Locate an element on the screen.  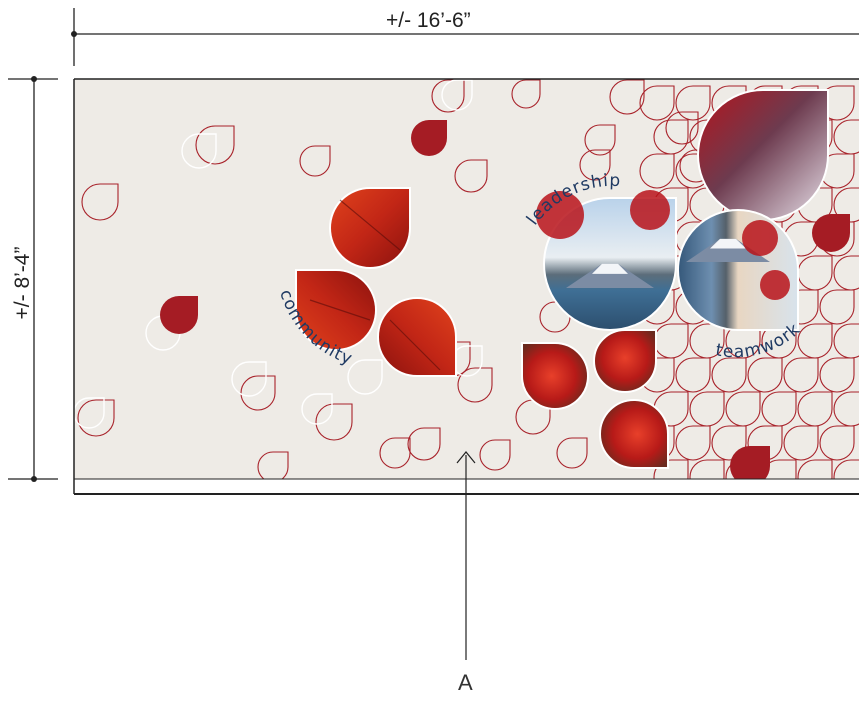
leaf-petal-right is located at coordinates (417, 337).